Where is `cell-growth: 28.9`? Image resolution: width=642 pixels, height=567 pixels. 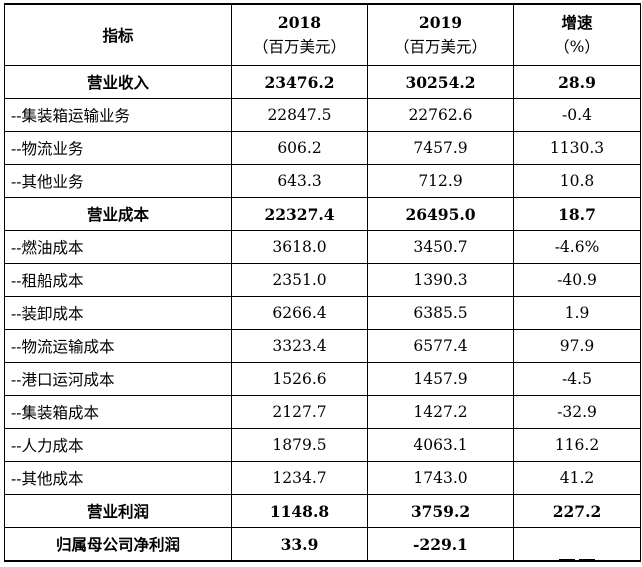
cell-growth: 28.9 is located at coordinates (577, 82).